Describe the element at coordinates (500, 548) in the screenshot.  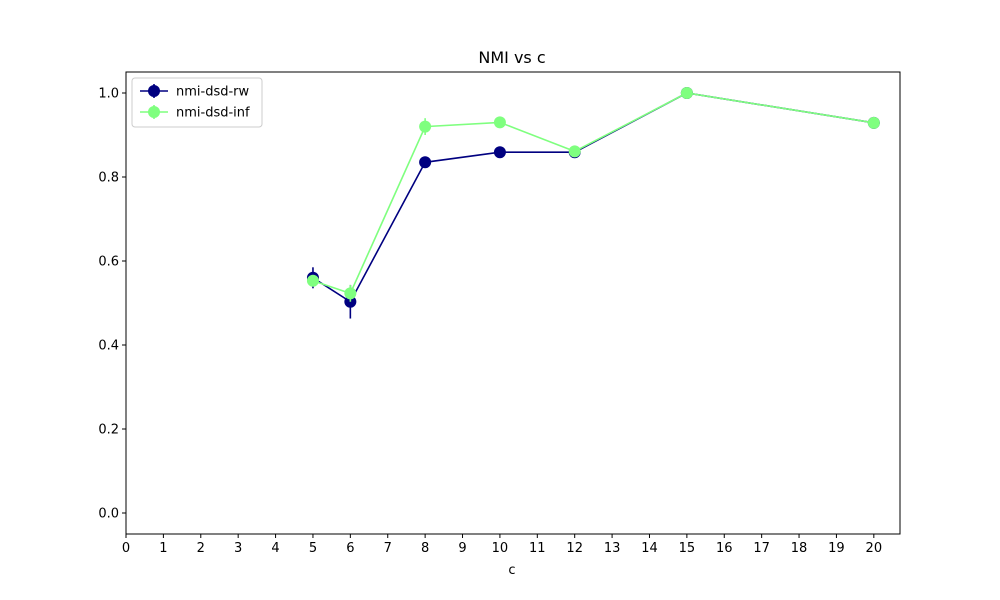
I see `x-tick-label: 10` at that location.